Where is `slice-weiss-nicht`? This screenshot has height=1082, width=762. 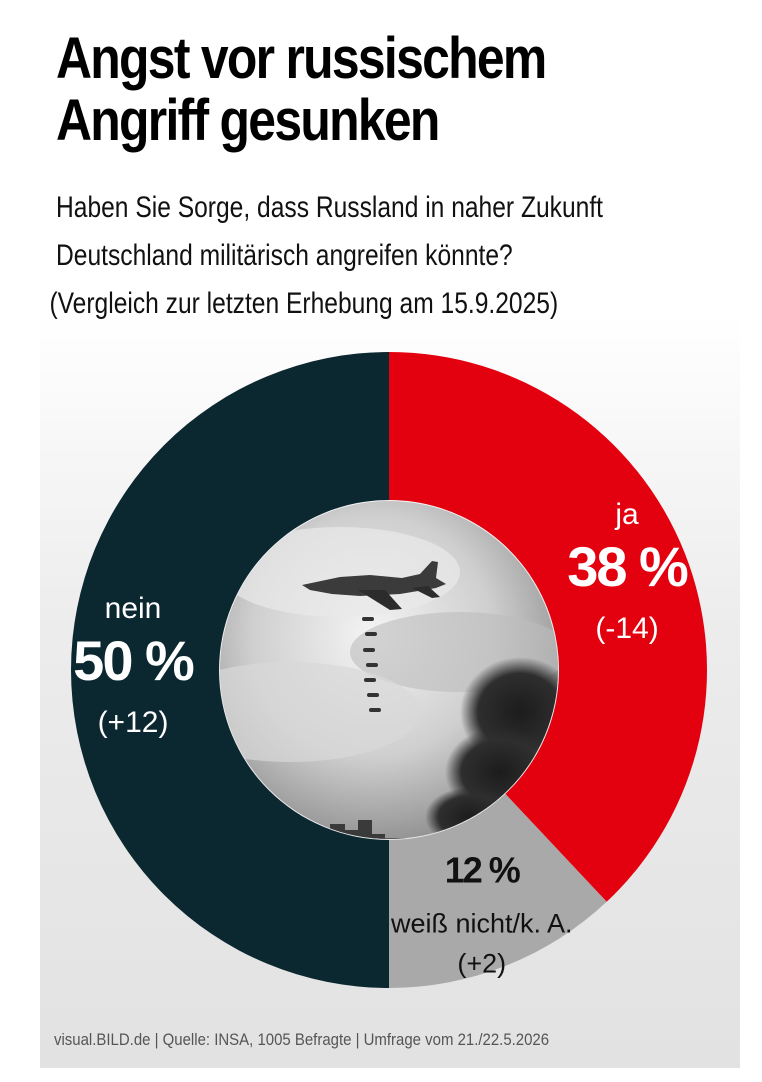
slice-weiss-nicht is located at coordinates (498, 890).